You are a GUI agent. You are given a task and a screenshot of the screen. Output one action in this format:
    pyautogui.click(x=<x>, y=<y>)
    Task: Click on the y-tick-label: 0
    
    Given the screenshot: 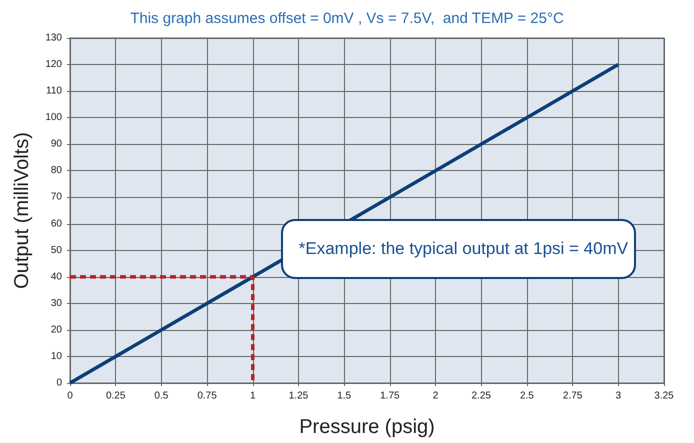 What is the action you would take?
    pyautogui.click(x=59, y=383)
    